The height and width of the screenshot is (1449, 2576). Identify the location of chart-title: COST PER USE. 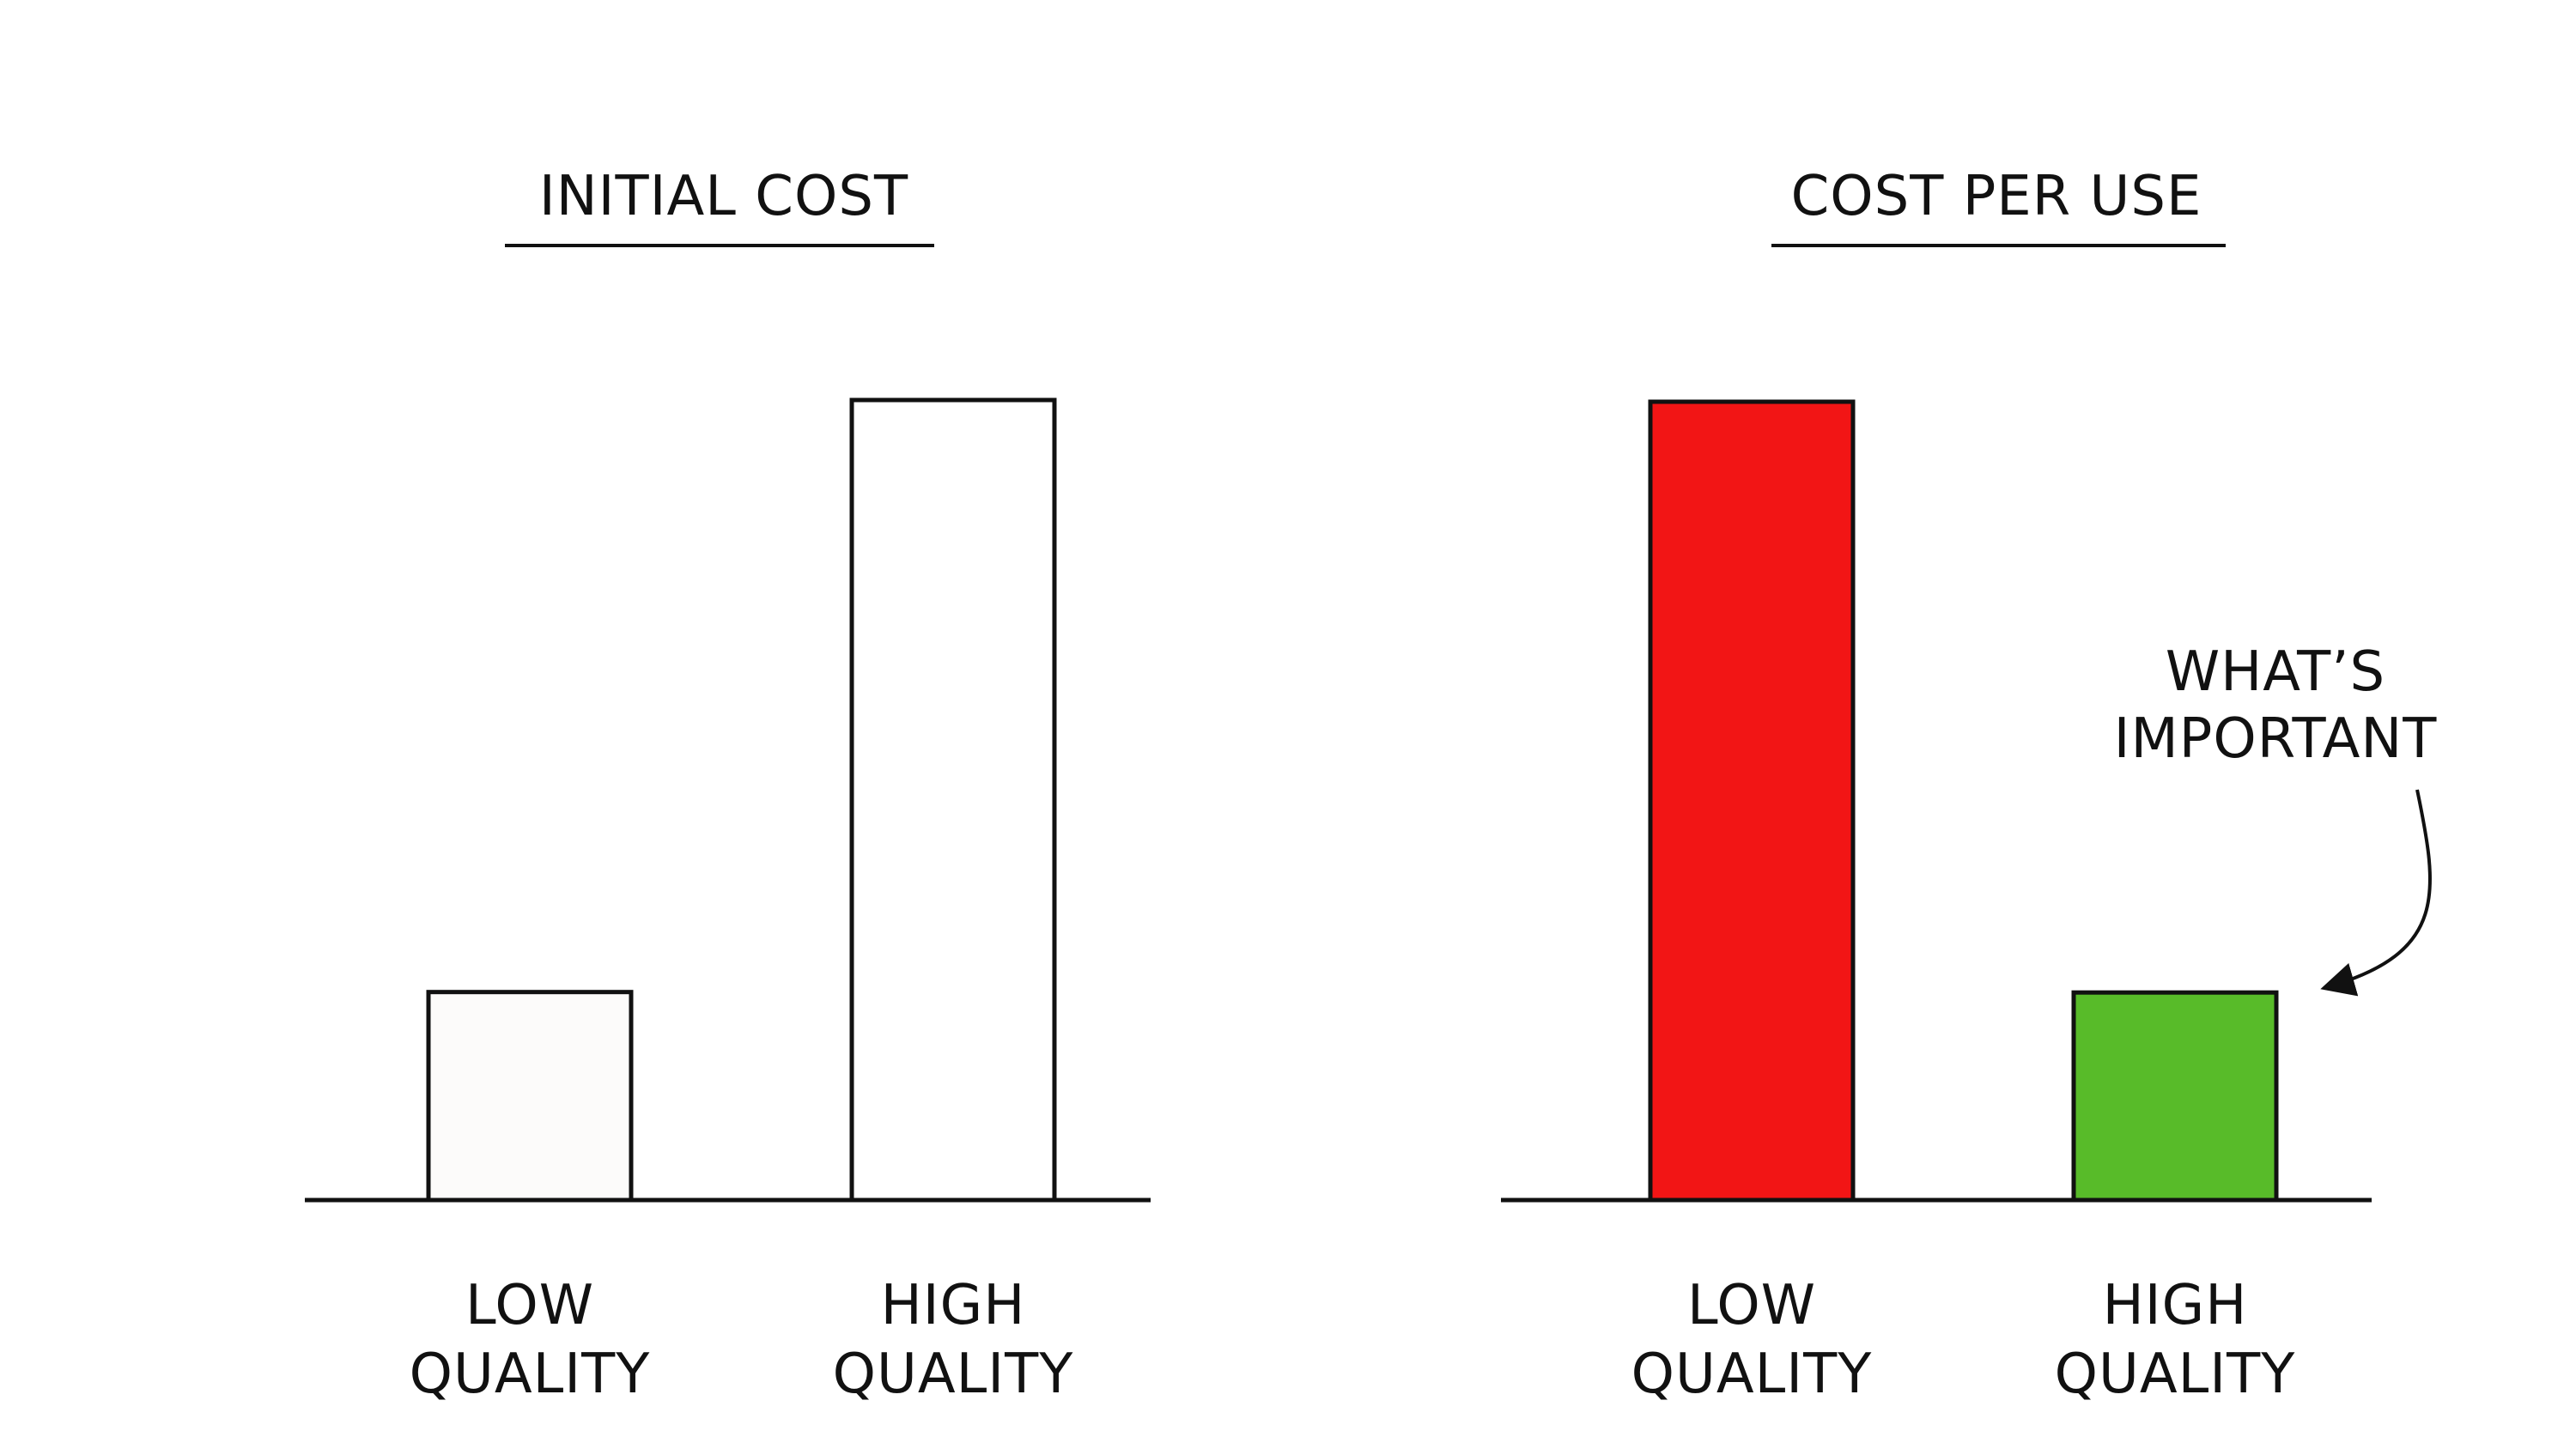
(1997, 196).